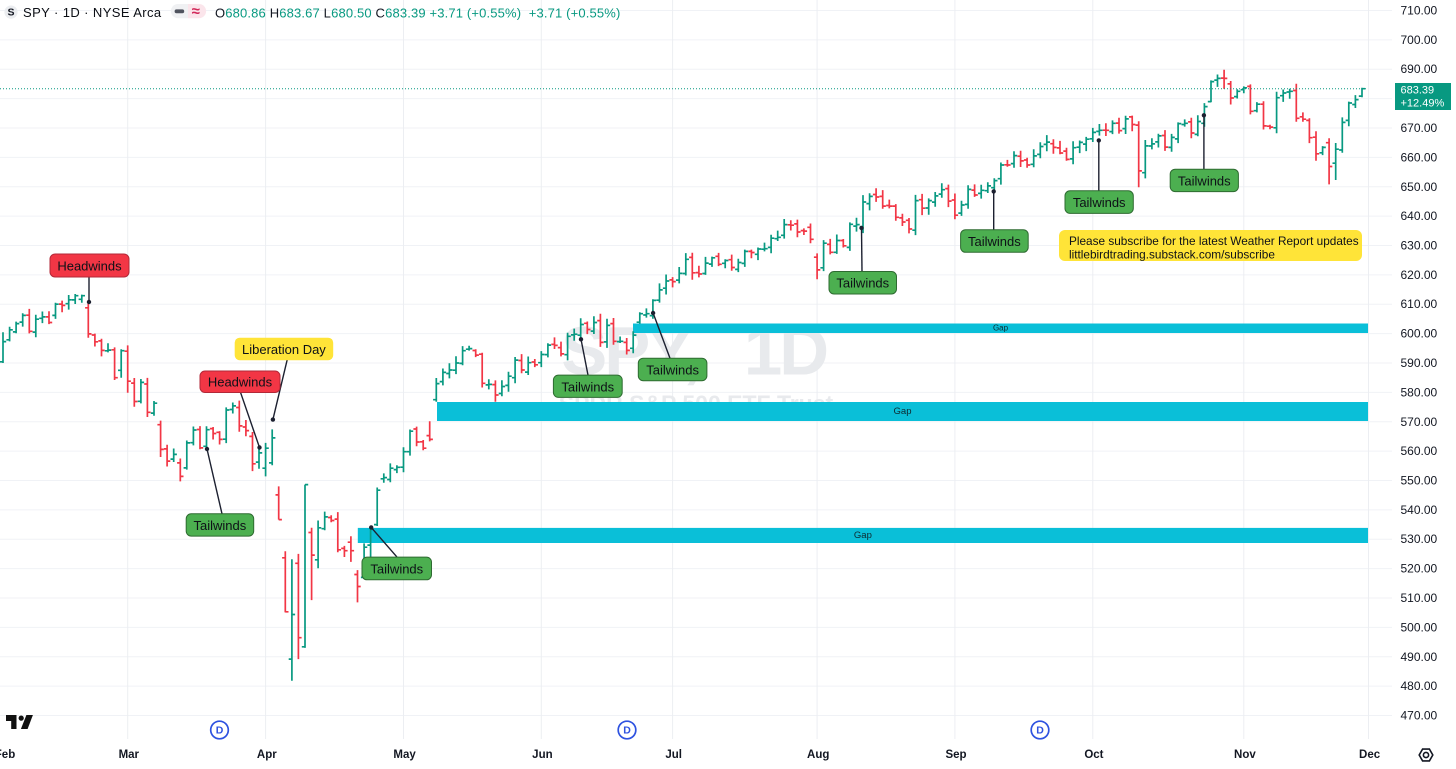 This screenshot has height=769, width=1456. Describe the element at coordinates (1419, 627) in the screenshot. I see `svg-text: 500.00` at that location.